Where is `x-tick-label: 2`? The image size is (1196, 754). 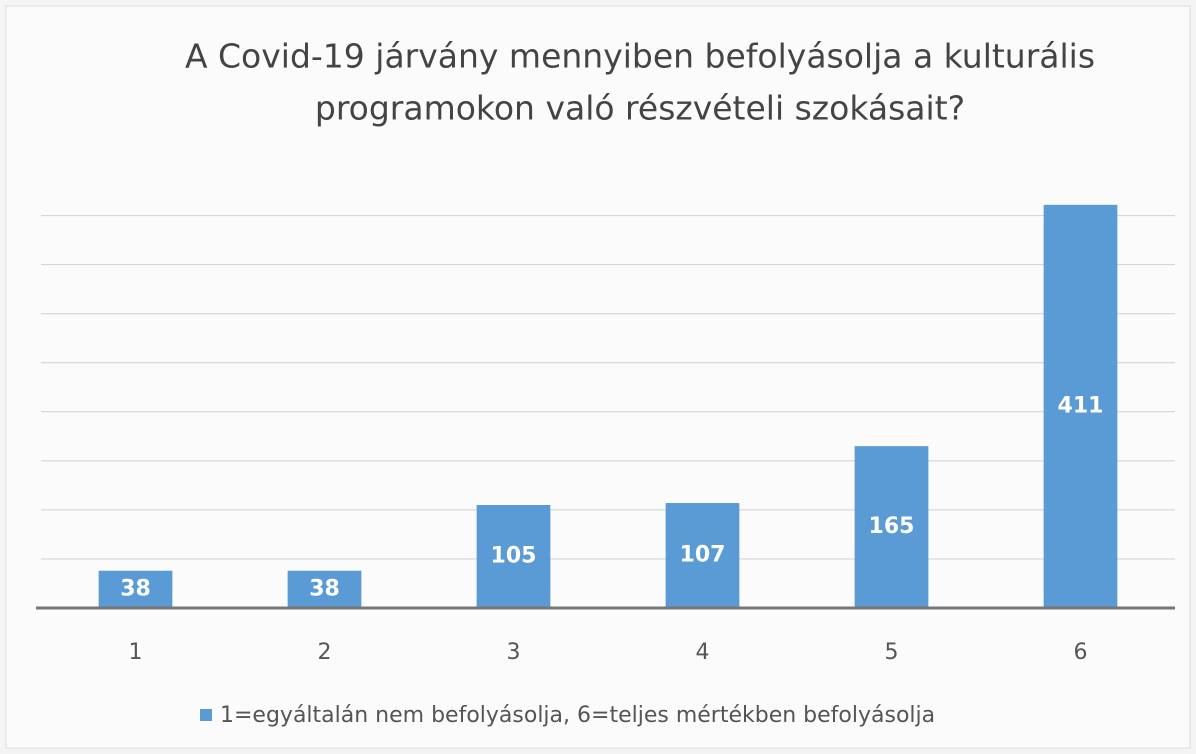 x-tick-label: 2 is located at coordinates (325, 652).